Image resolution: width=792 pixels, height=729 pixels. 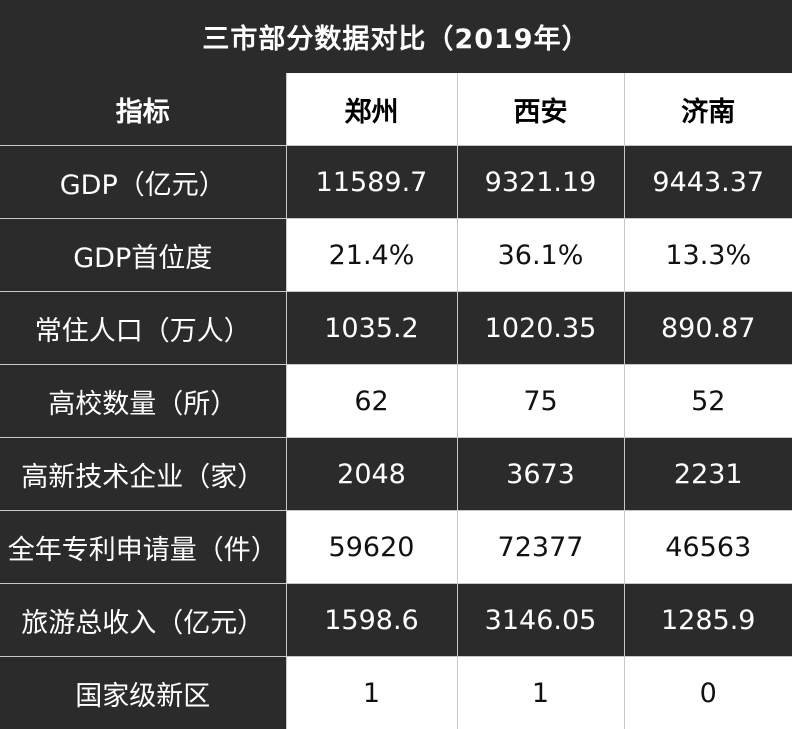 What do you see at coordinates (371, 547) in the screenshot?
I see `cell-value: 59620` at bounding box center [371, 547].